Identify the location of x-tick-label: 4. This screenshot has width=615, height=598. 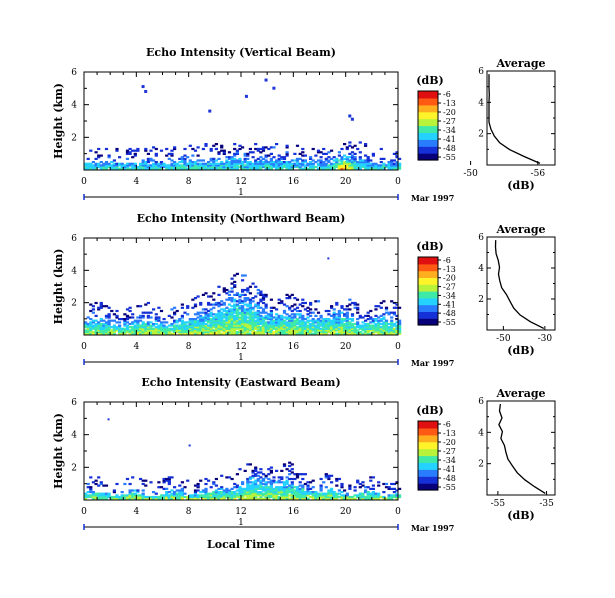
(136, 182).